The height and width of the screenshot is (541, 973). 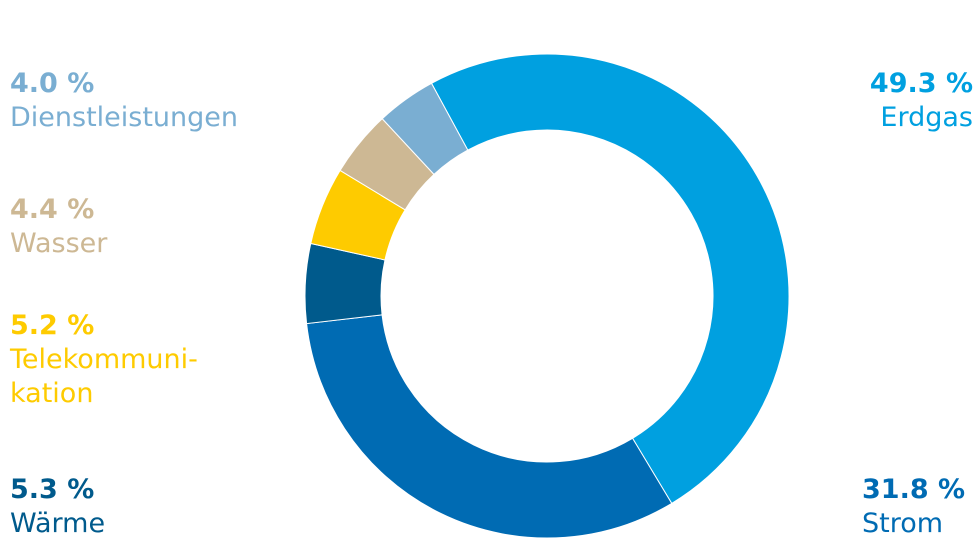 I want to click on slice-value-wasser: 4.4 %, so click(x=52, y=209).